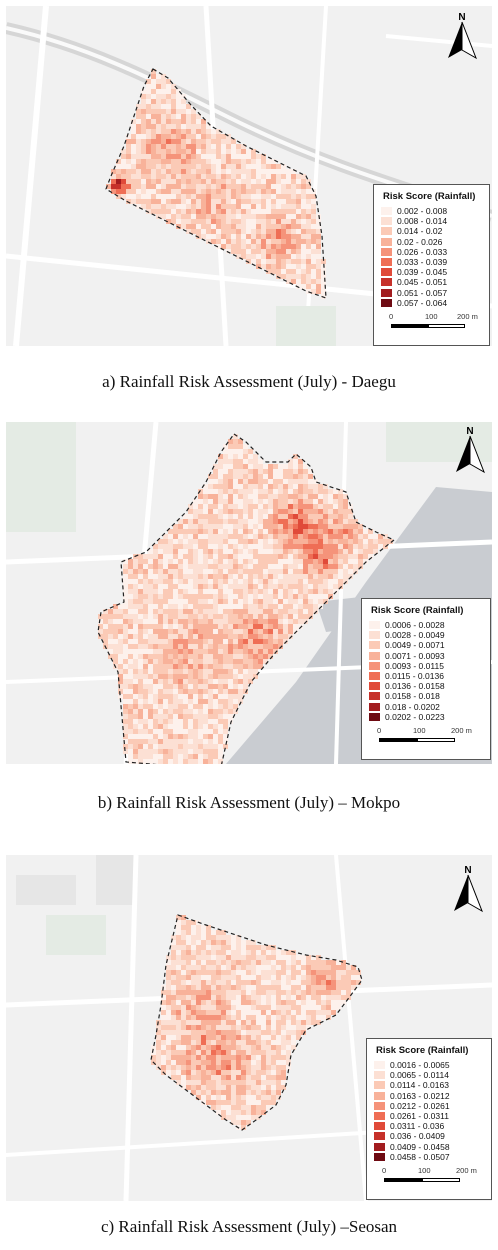  I want to click on legend-class-label: 0.0115 - 0.0136, so click(414, 676).